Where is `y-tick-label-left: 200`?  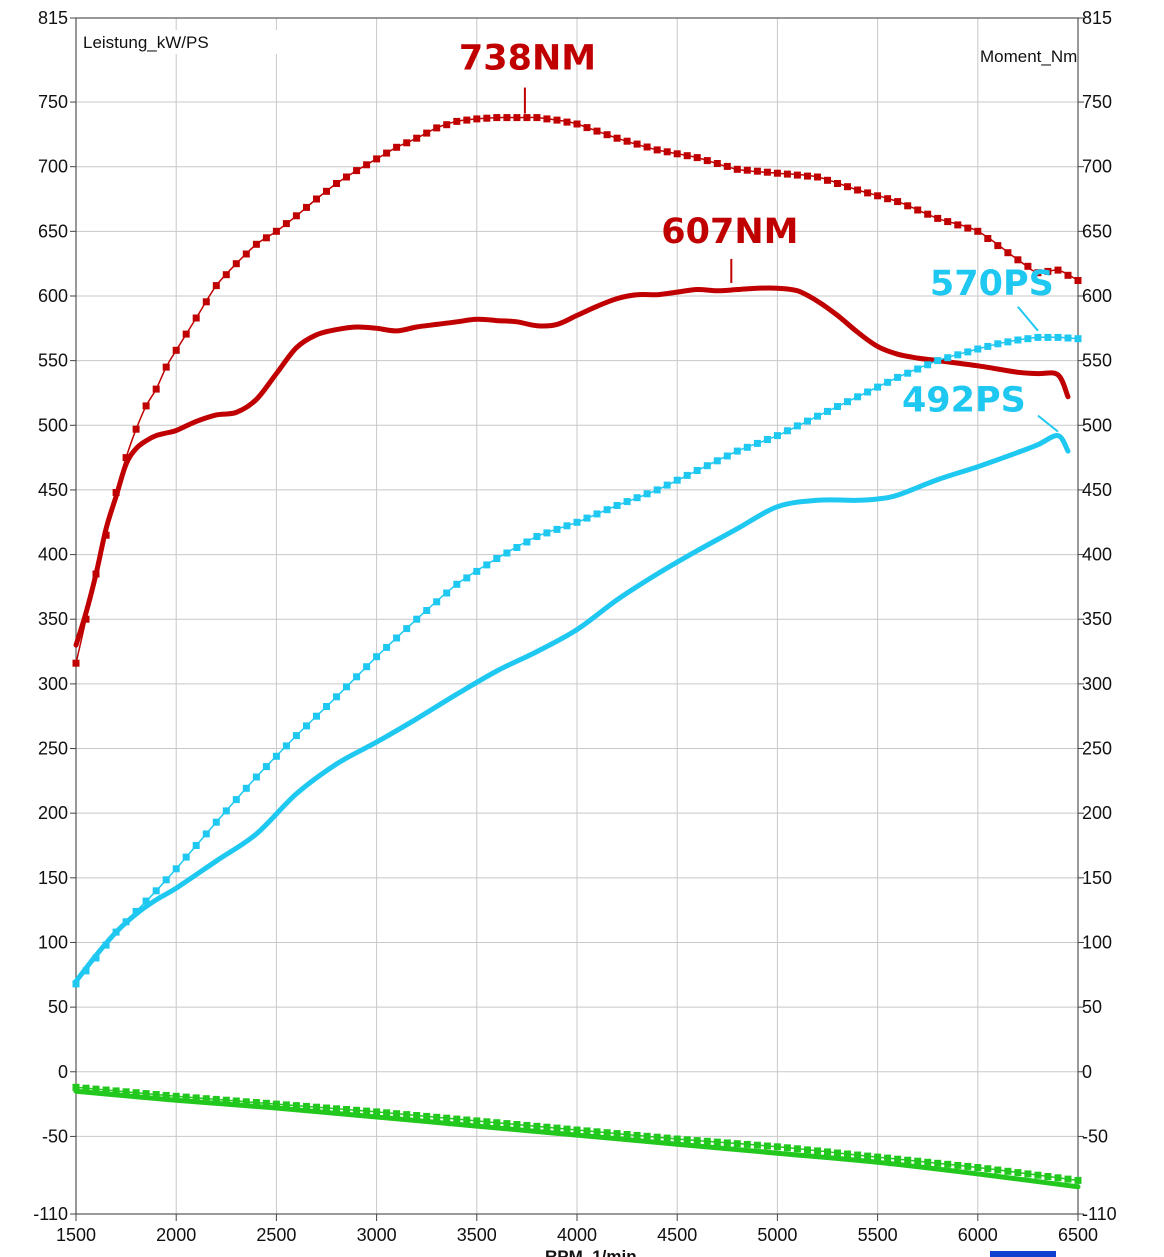 y-tick-label-left: 200 is located at coordinates (53, 813).